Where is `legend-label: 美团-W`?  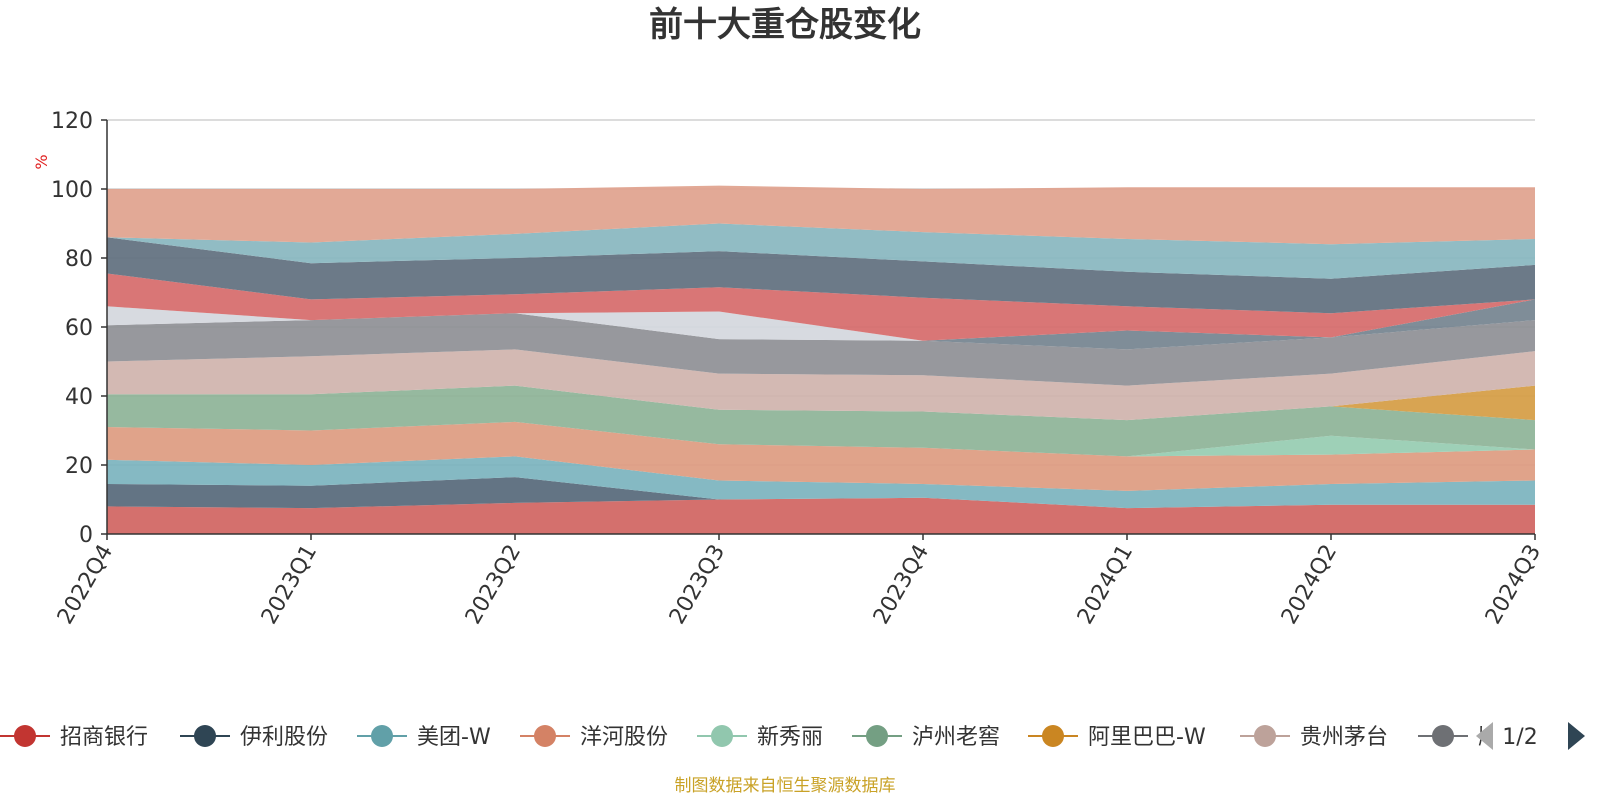
legend-label: 美团-W is located at coordinates (454, 737).